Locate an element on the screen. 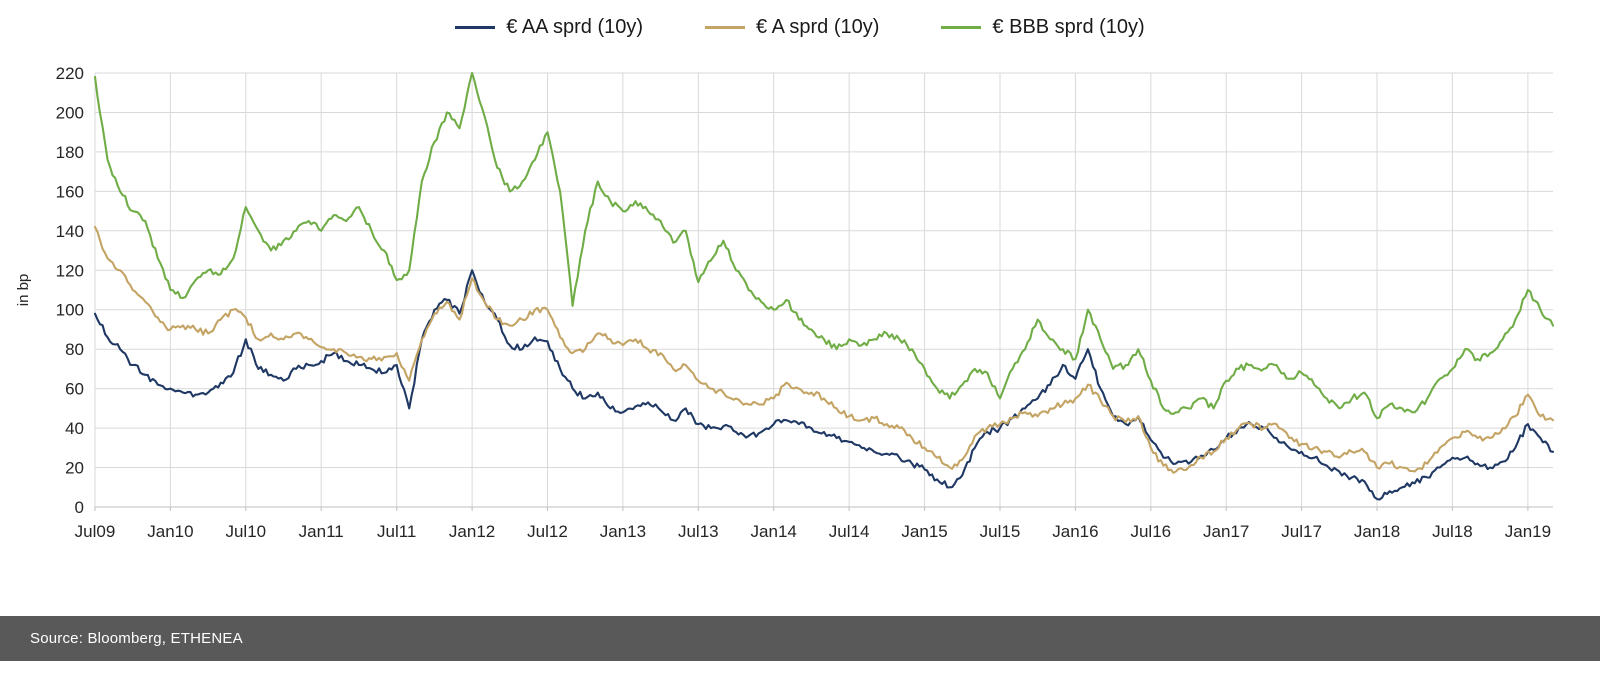 The image size is (1600, 675). y-axis-title: in bp is located at coordinates (23, 290).